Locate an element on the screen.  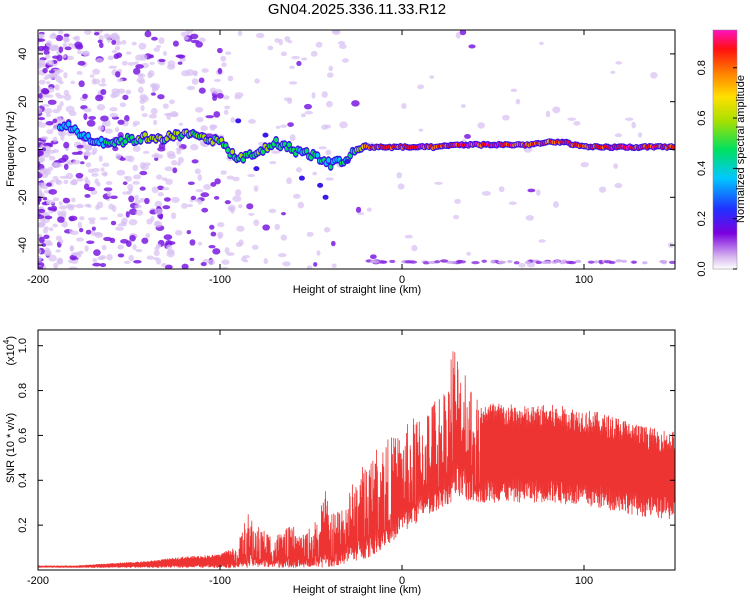
x-tick-label: -200 is located at coordinates (38, 280).